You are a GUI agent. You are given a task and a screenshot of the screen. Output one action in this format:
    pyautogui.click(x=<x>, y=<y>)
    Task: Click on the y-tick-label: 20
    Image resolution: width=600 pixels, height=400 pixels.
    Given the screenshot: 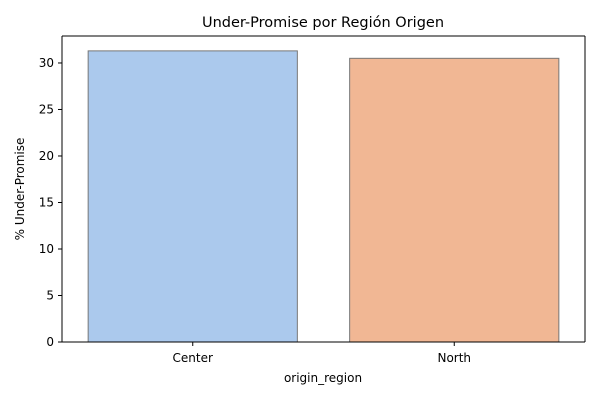 What is the action you would take?
    pyautogui.click(x=46, y=156)
    